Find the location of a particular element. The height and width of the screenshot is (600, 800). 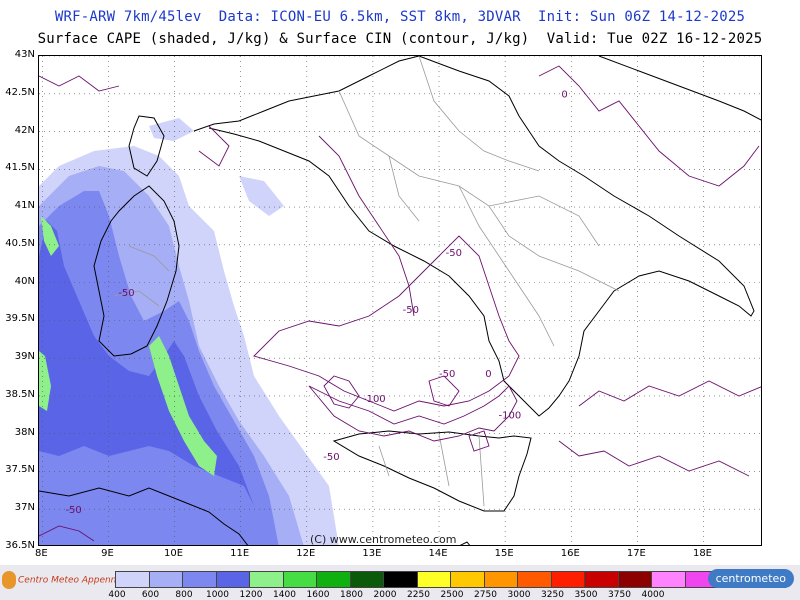

malta-coast is located at coordinates (465, 543).